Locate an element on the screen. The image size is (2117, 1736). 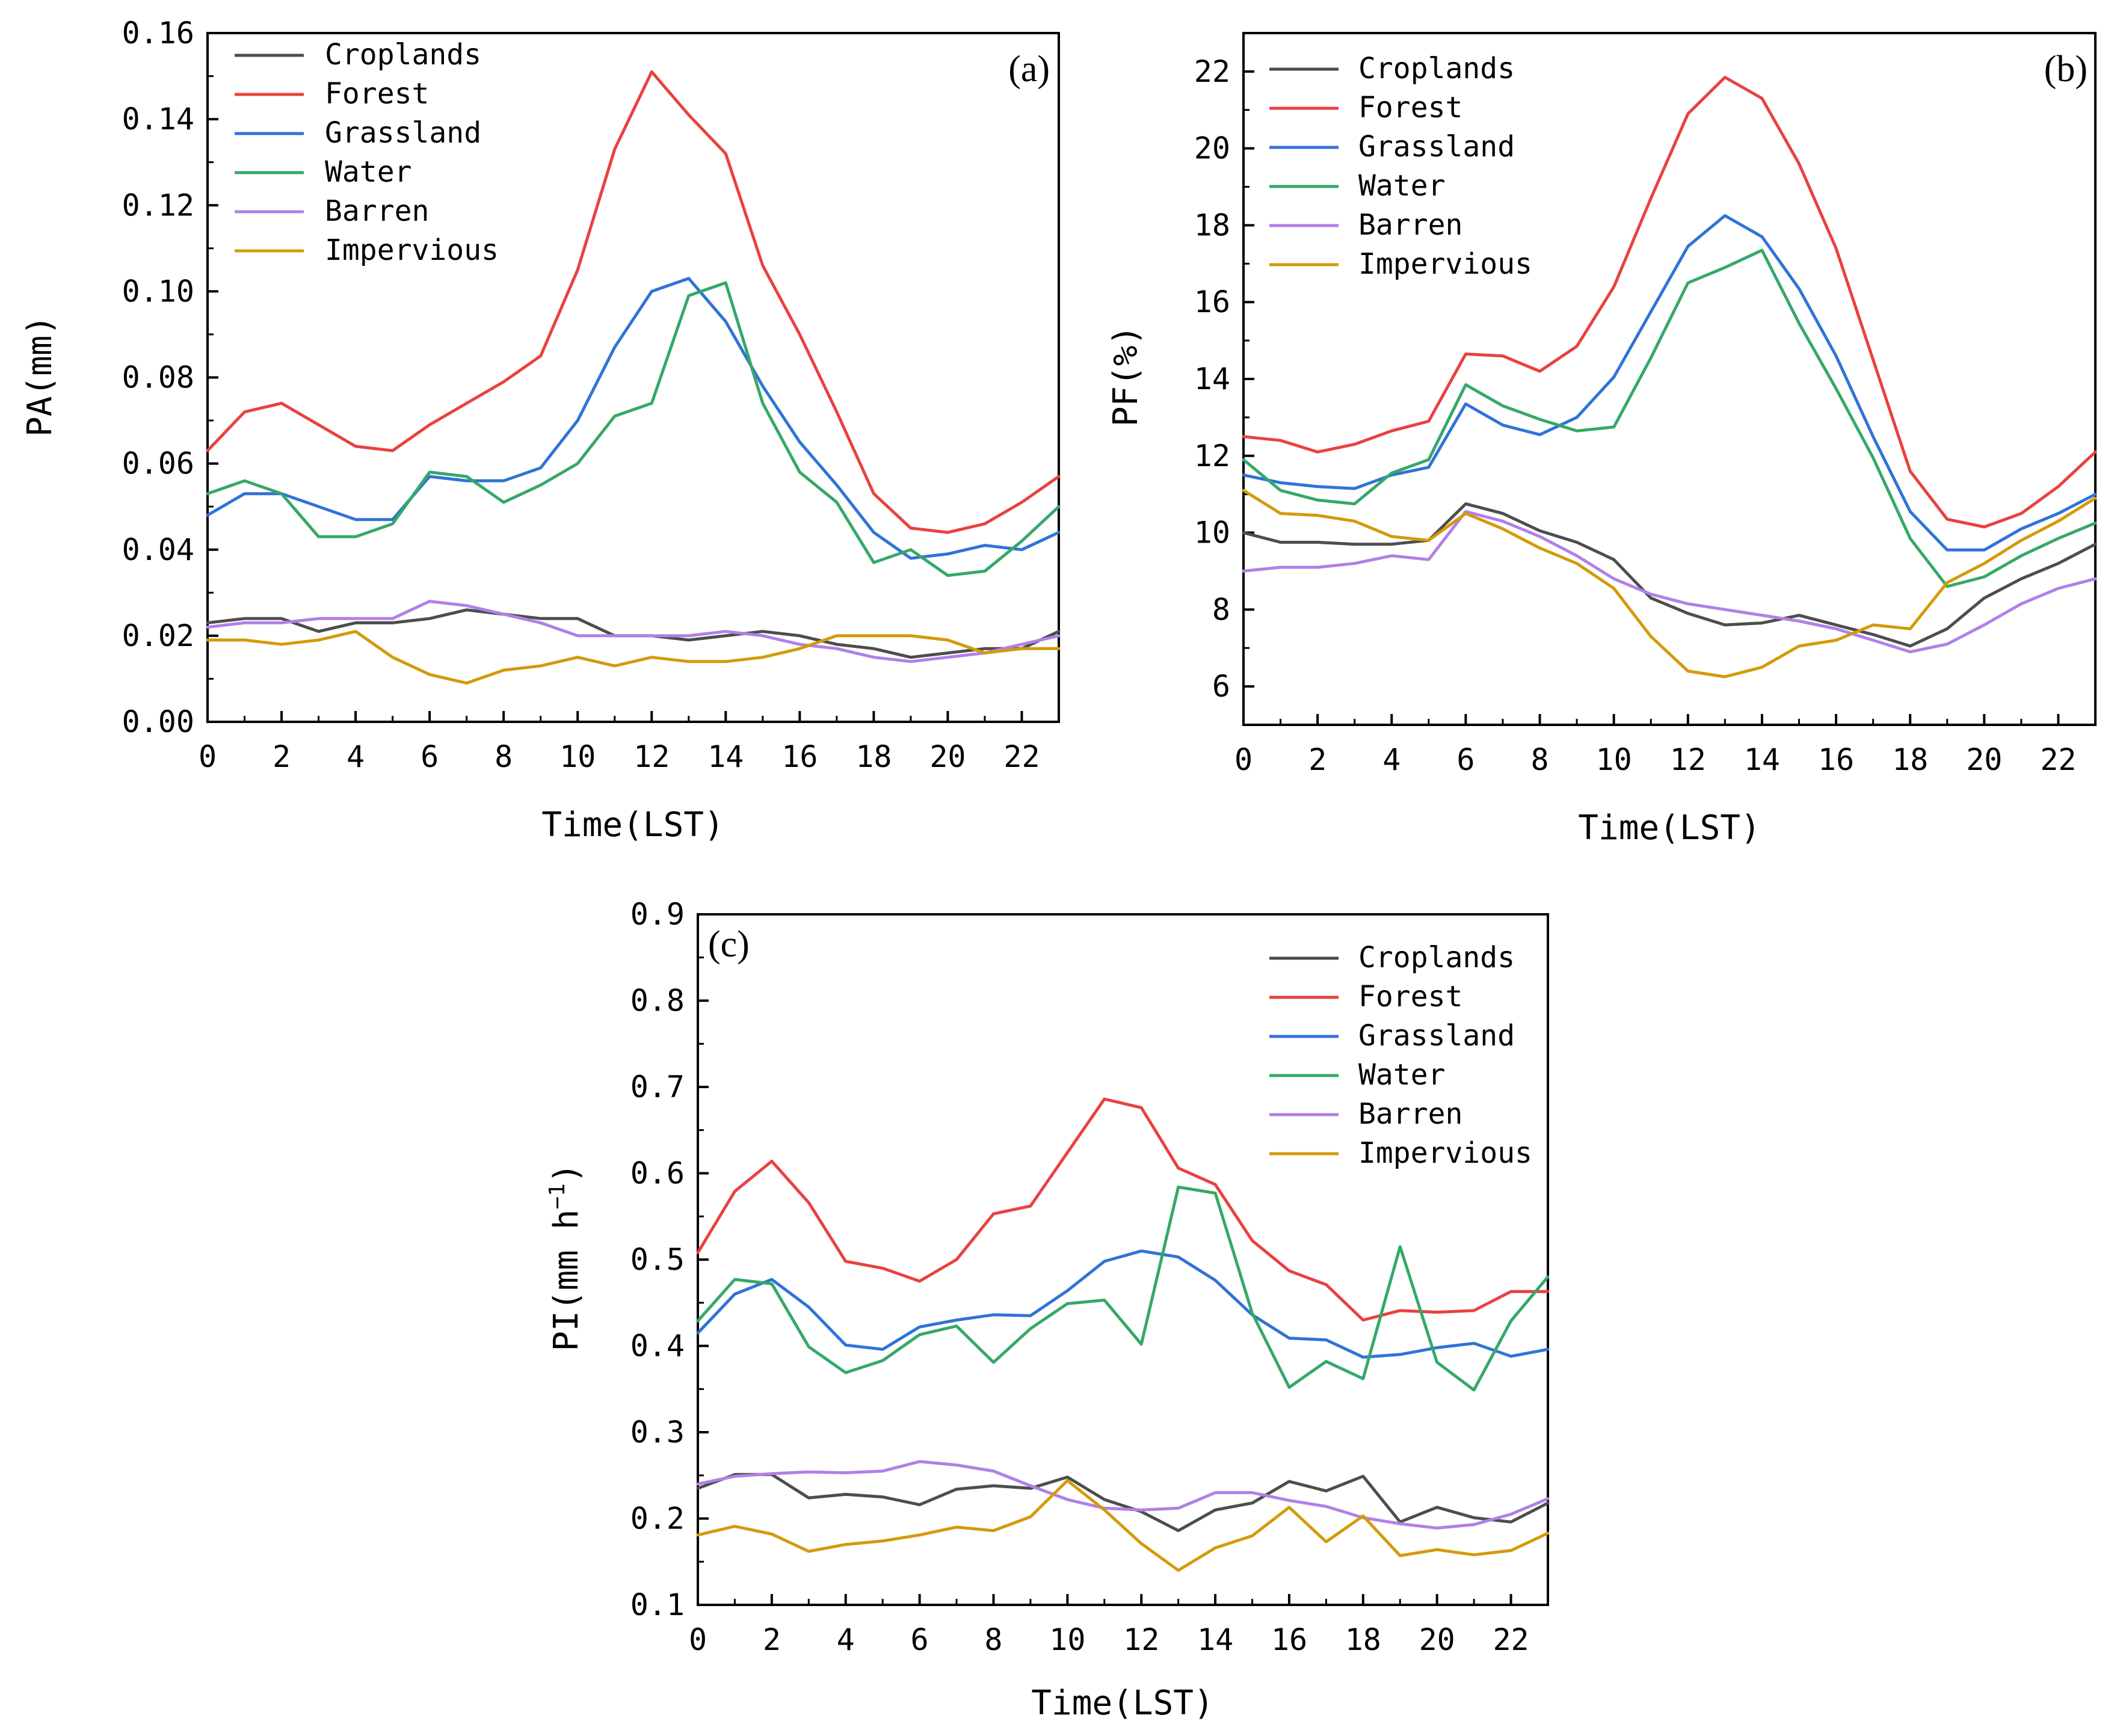
x-tick-label-c: 18 is located at coordinates (1363, 1639).